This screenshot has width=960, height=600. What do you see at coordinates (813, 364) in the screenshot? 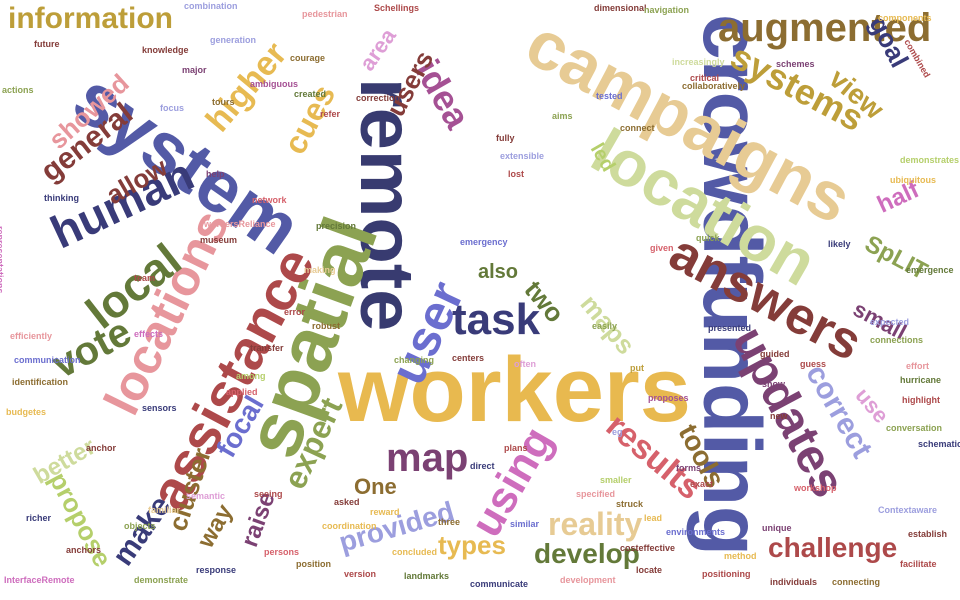
I see `word-guess: guess` at bounding box center [813, 364].